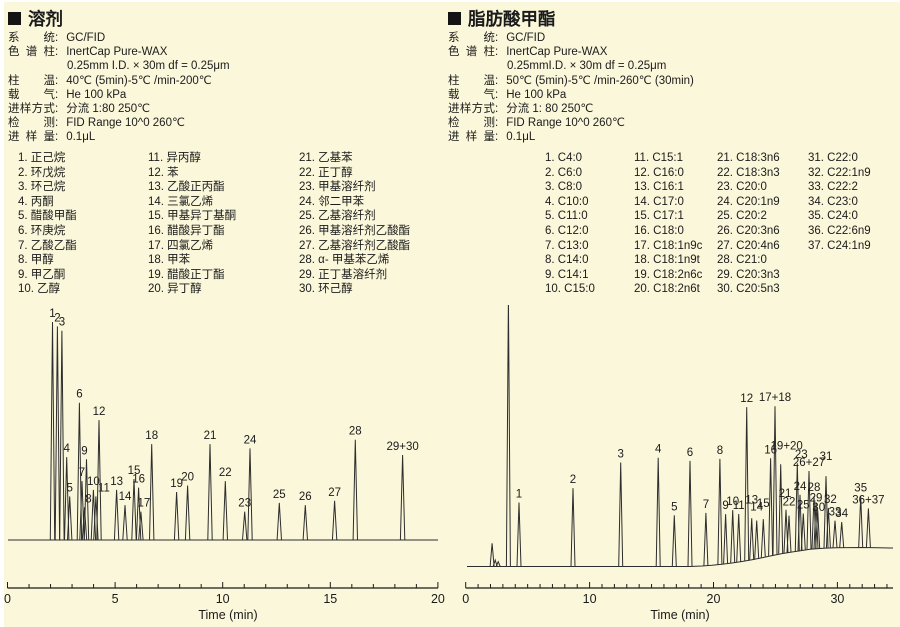 The image size is (900, 627). Describe the element at coordinates (117, 52) in the screenshot. I see `spec-value: InertCap Pure-WAX` at that location.